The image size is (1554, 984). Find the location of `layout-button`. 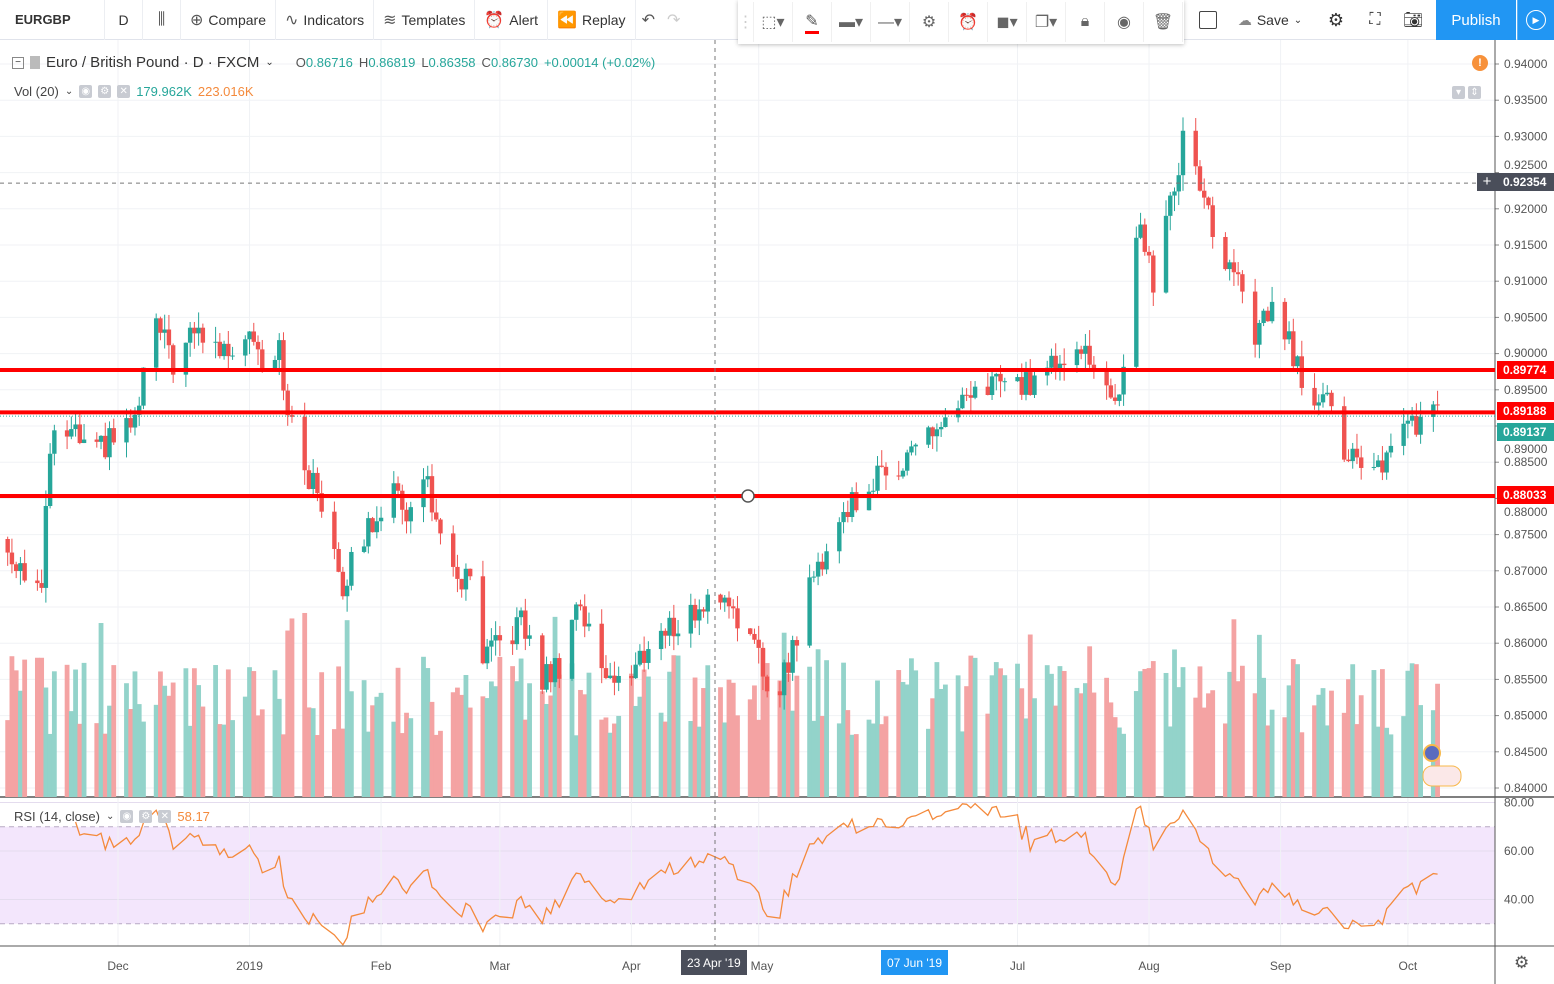

layout-button is located at coordinates (1208, 20).